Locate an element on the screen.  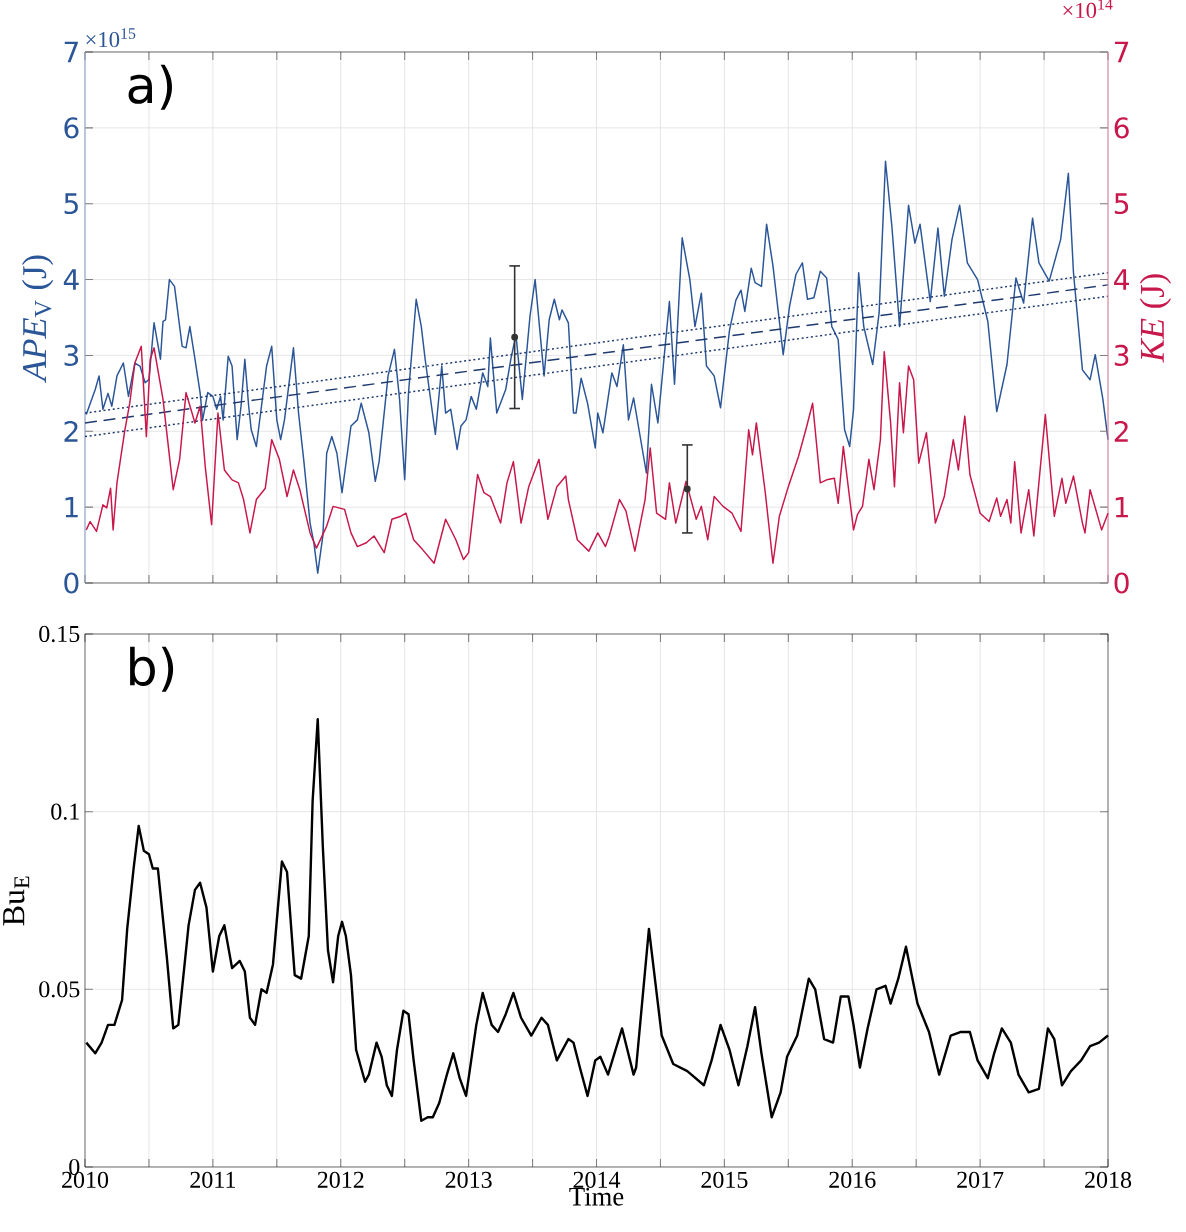
annotation: a) is located at coordinates (150, 87).